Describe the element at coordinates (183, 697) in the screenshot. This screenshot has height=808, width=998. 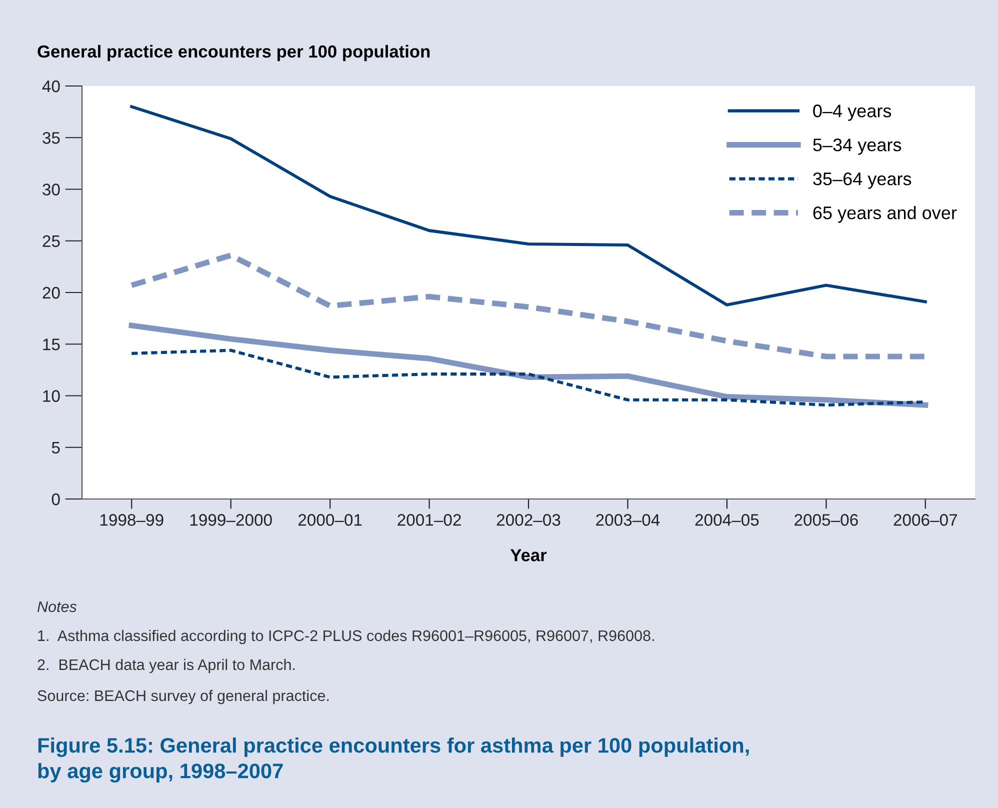
I see `source-note: Source: BEACH survey of general practice.` at that location.